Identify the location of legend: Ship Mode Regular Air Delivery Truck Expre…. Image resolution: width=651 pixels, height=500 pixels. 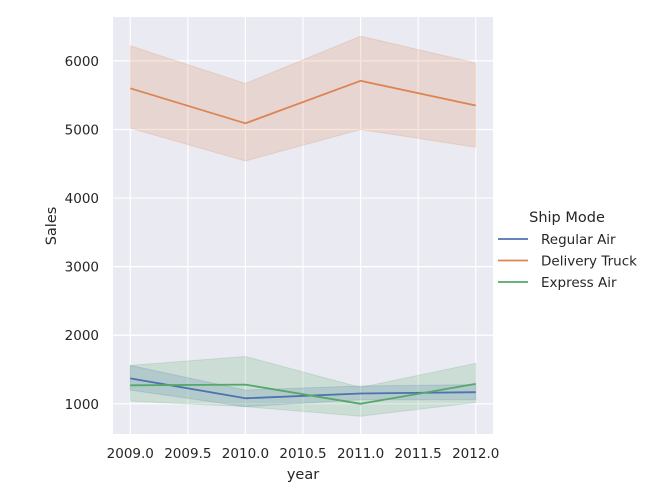
(567, 250).